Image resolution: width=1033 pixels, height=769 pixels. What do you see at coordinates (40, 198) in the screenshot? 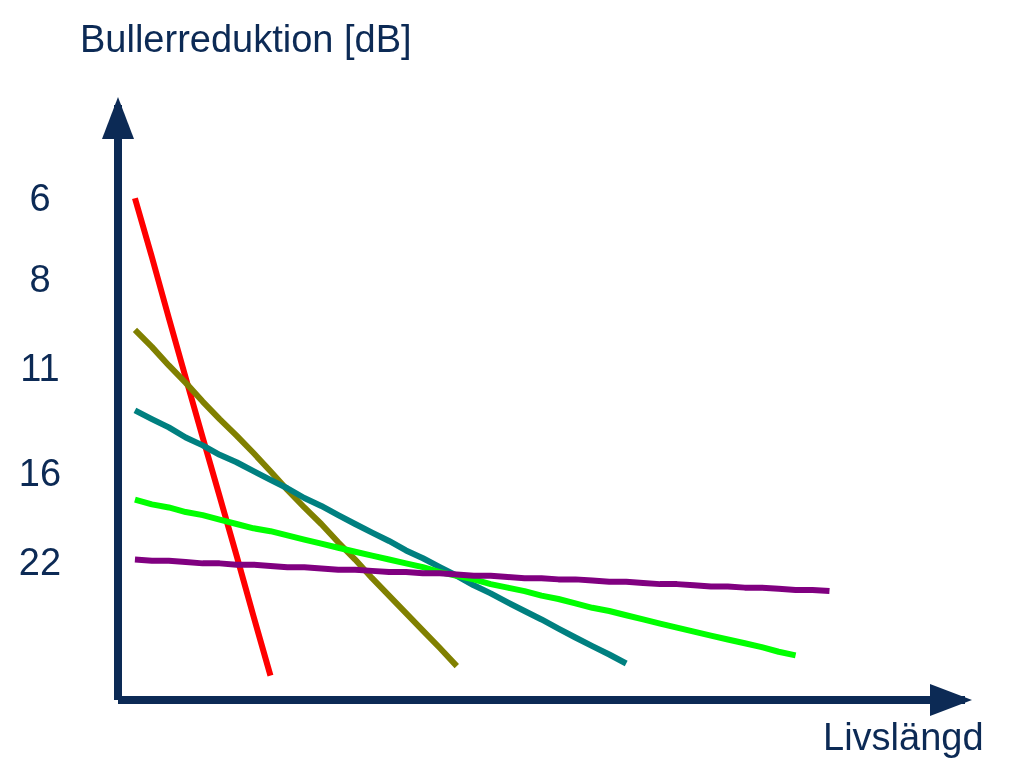
I see `y-tick-label: 6` at bounding box center [40, 198].